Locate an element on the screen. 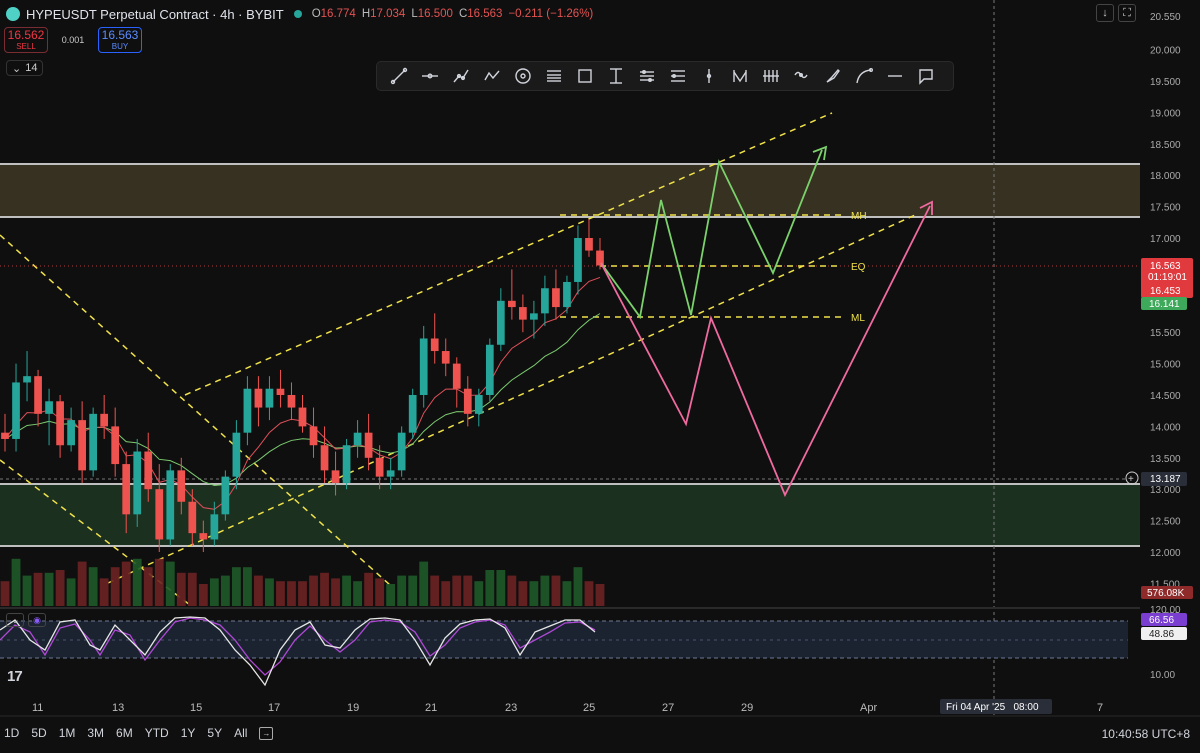 The image size is (1200, 753). long-position-icon is located at coordinates (739, 76).